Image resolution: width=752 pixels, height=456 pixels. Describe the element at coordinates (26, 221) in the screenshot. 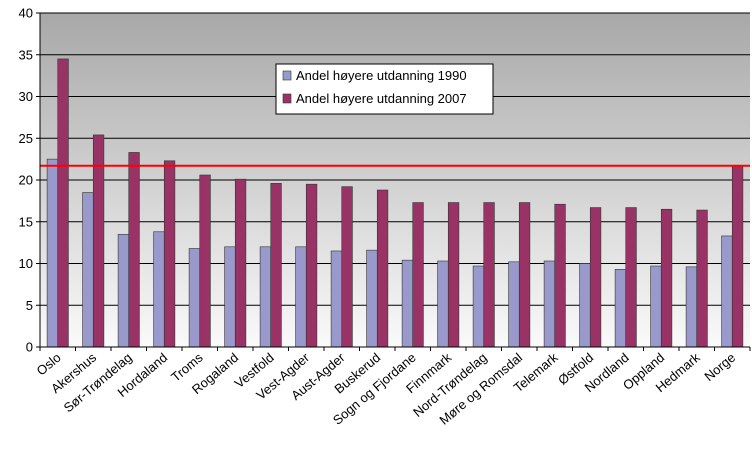

I see `y-tick-label: 15` at that location.